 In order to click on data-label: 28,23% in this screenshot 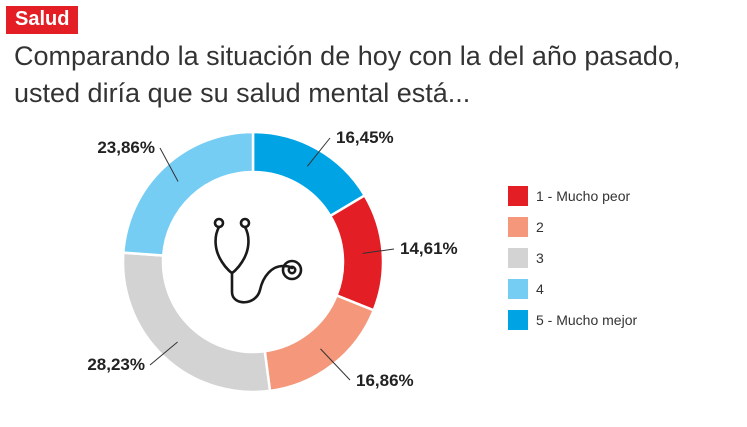, I will do `click(116, 364)`.